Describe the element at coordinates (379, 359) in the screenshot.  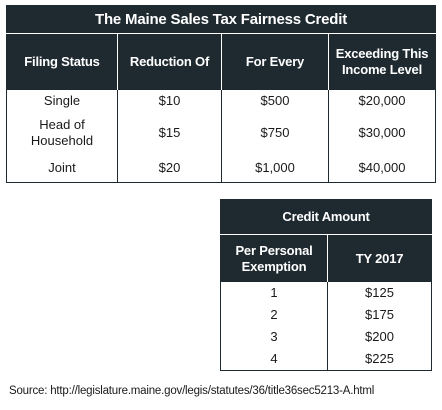
I see `credit-amount-cell: $225` at that location.